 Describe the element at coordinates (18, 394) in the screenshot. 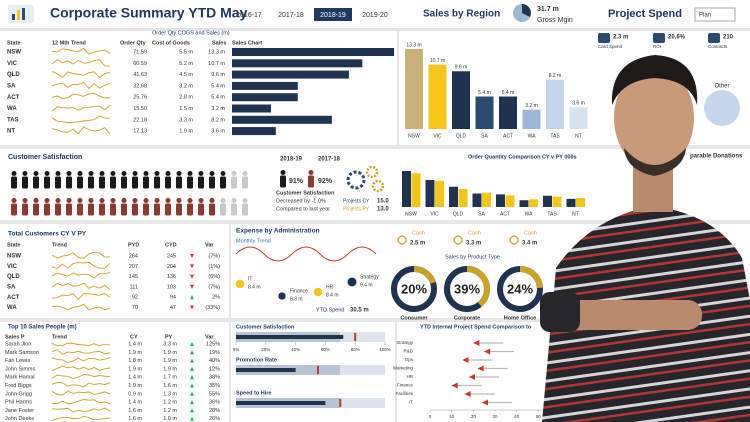

I see `row-label: John Grigg` at that location.